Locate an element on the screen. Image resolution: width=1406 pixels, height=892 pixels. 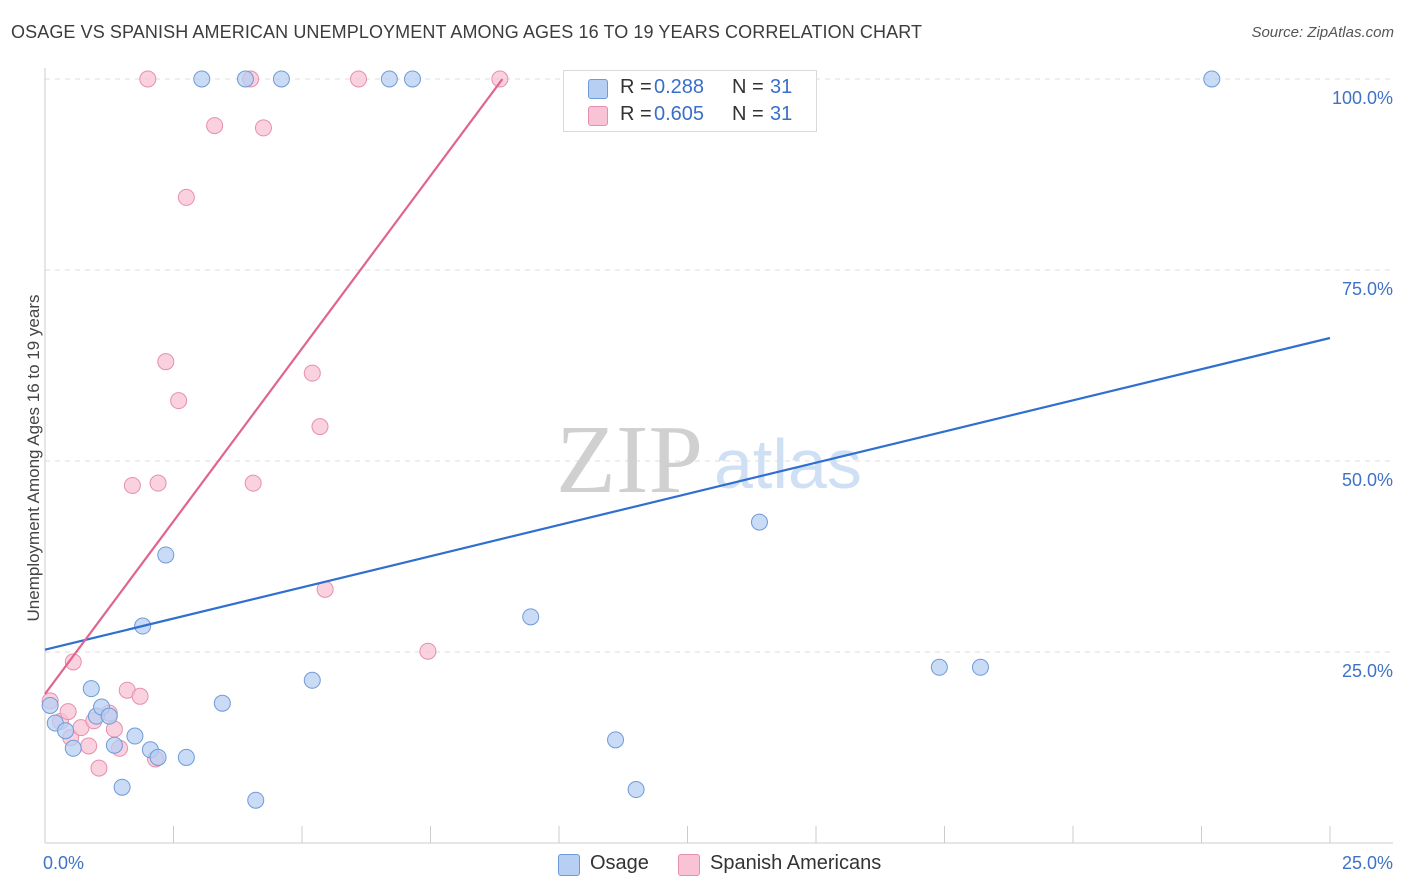
osage-legend-label: Osage is located at coordinates (619, 863).